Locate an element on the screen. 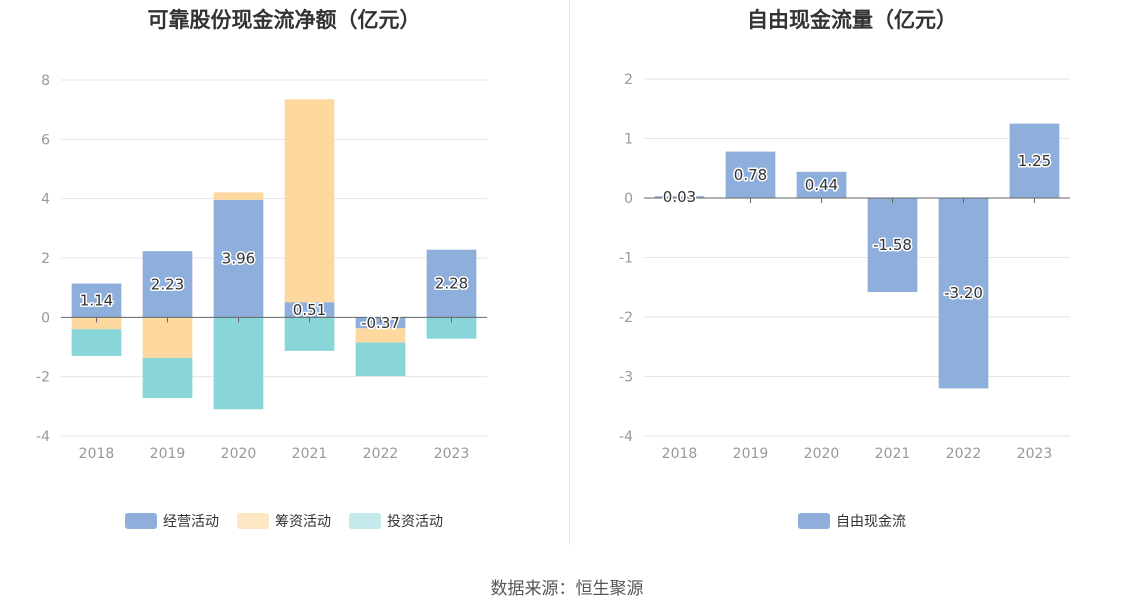 The height and width of the screenshot is (612, 1134). panel-divider is located at coordinates (569, 272).